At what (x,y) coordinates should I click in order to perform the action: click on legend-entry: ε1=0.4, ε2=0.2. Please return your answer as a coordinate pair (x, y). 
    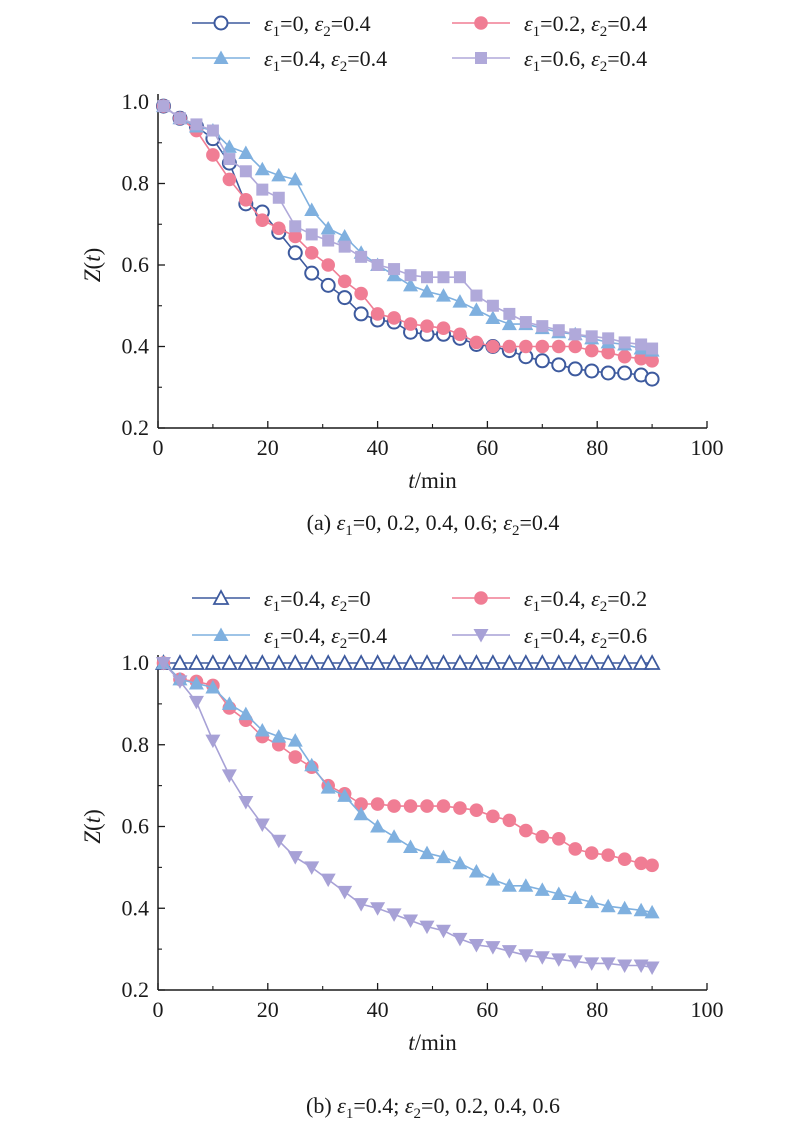
    Looking at the image, I should click on (549, 600).